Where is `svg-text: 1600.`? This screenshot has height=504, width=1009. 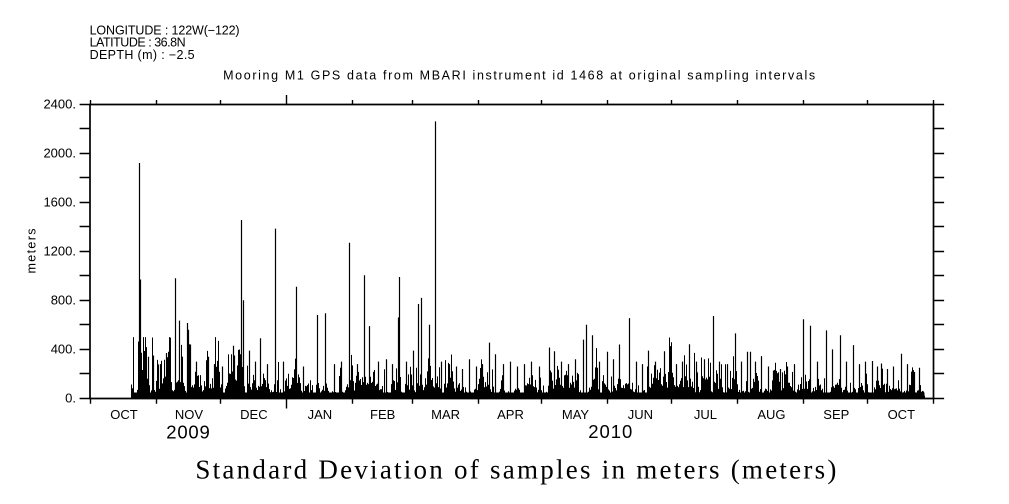
svg-text: 1600. is located at coordinates (59, 202).